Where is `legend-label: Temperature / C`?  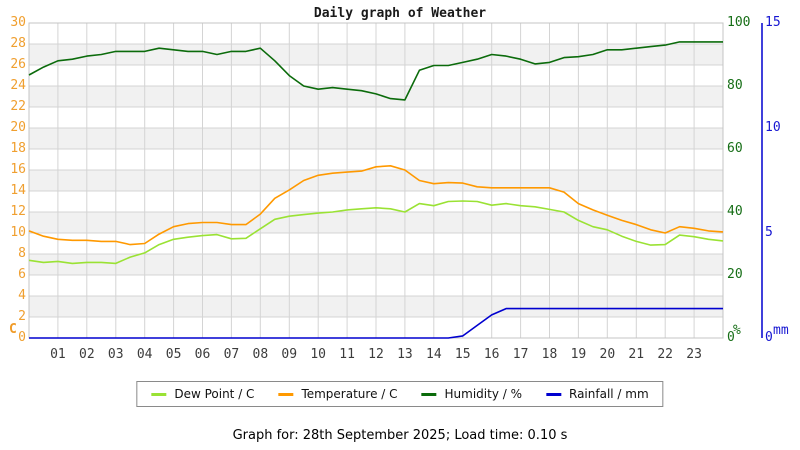 legend-label: Temperature / C is located at coordinates (349, 394).